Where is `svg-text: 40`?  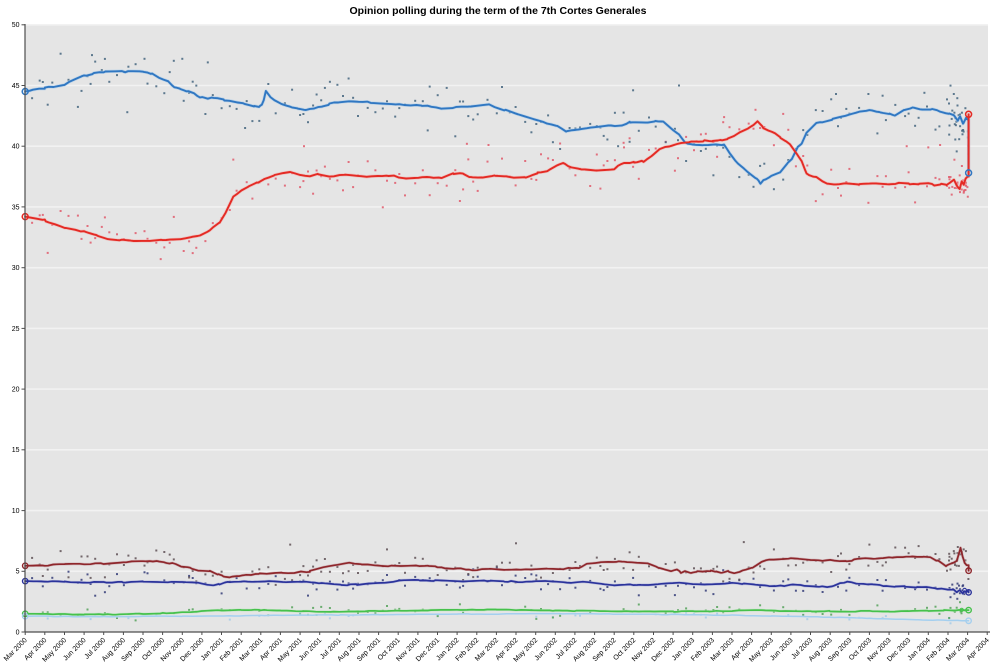 svg-text: 40 is located at coordinates (16, 147).